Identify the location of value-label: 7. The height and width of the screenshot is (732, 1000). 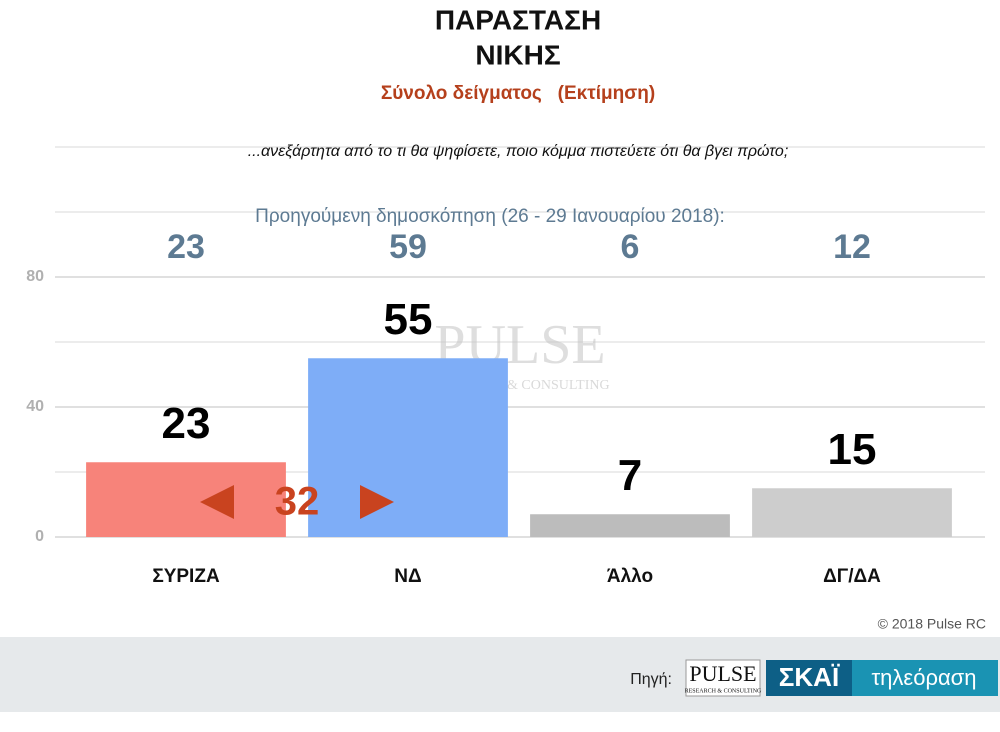
(630, 475).